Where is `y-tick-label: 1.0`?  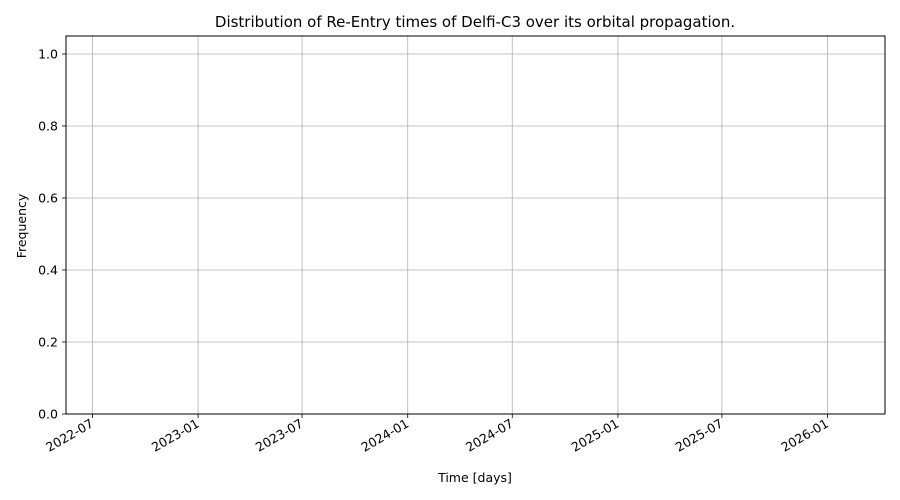 y-tick-label: 1.0 is located at coordinates (48, 54).